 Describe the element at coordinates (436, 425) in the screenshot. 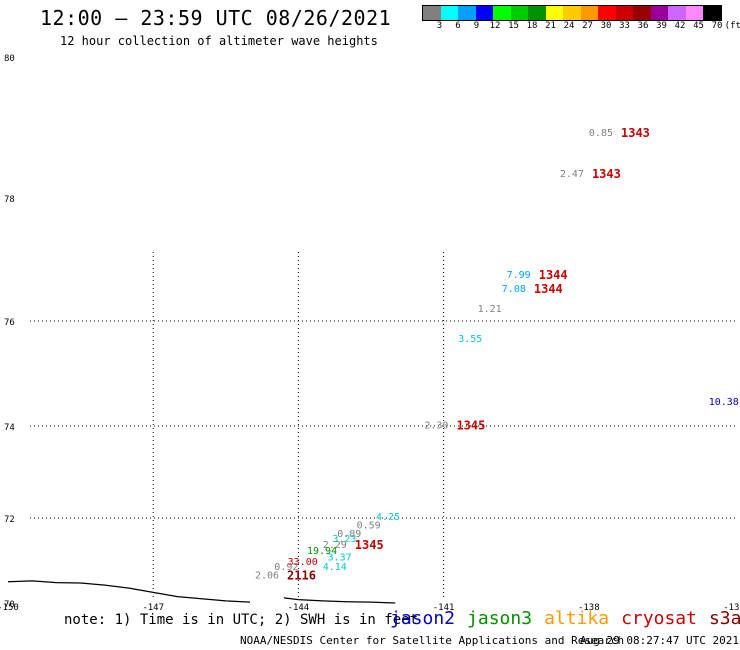

I see `swh-label: 2.30` at that location.